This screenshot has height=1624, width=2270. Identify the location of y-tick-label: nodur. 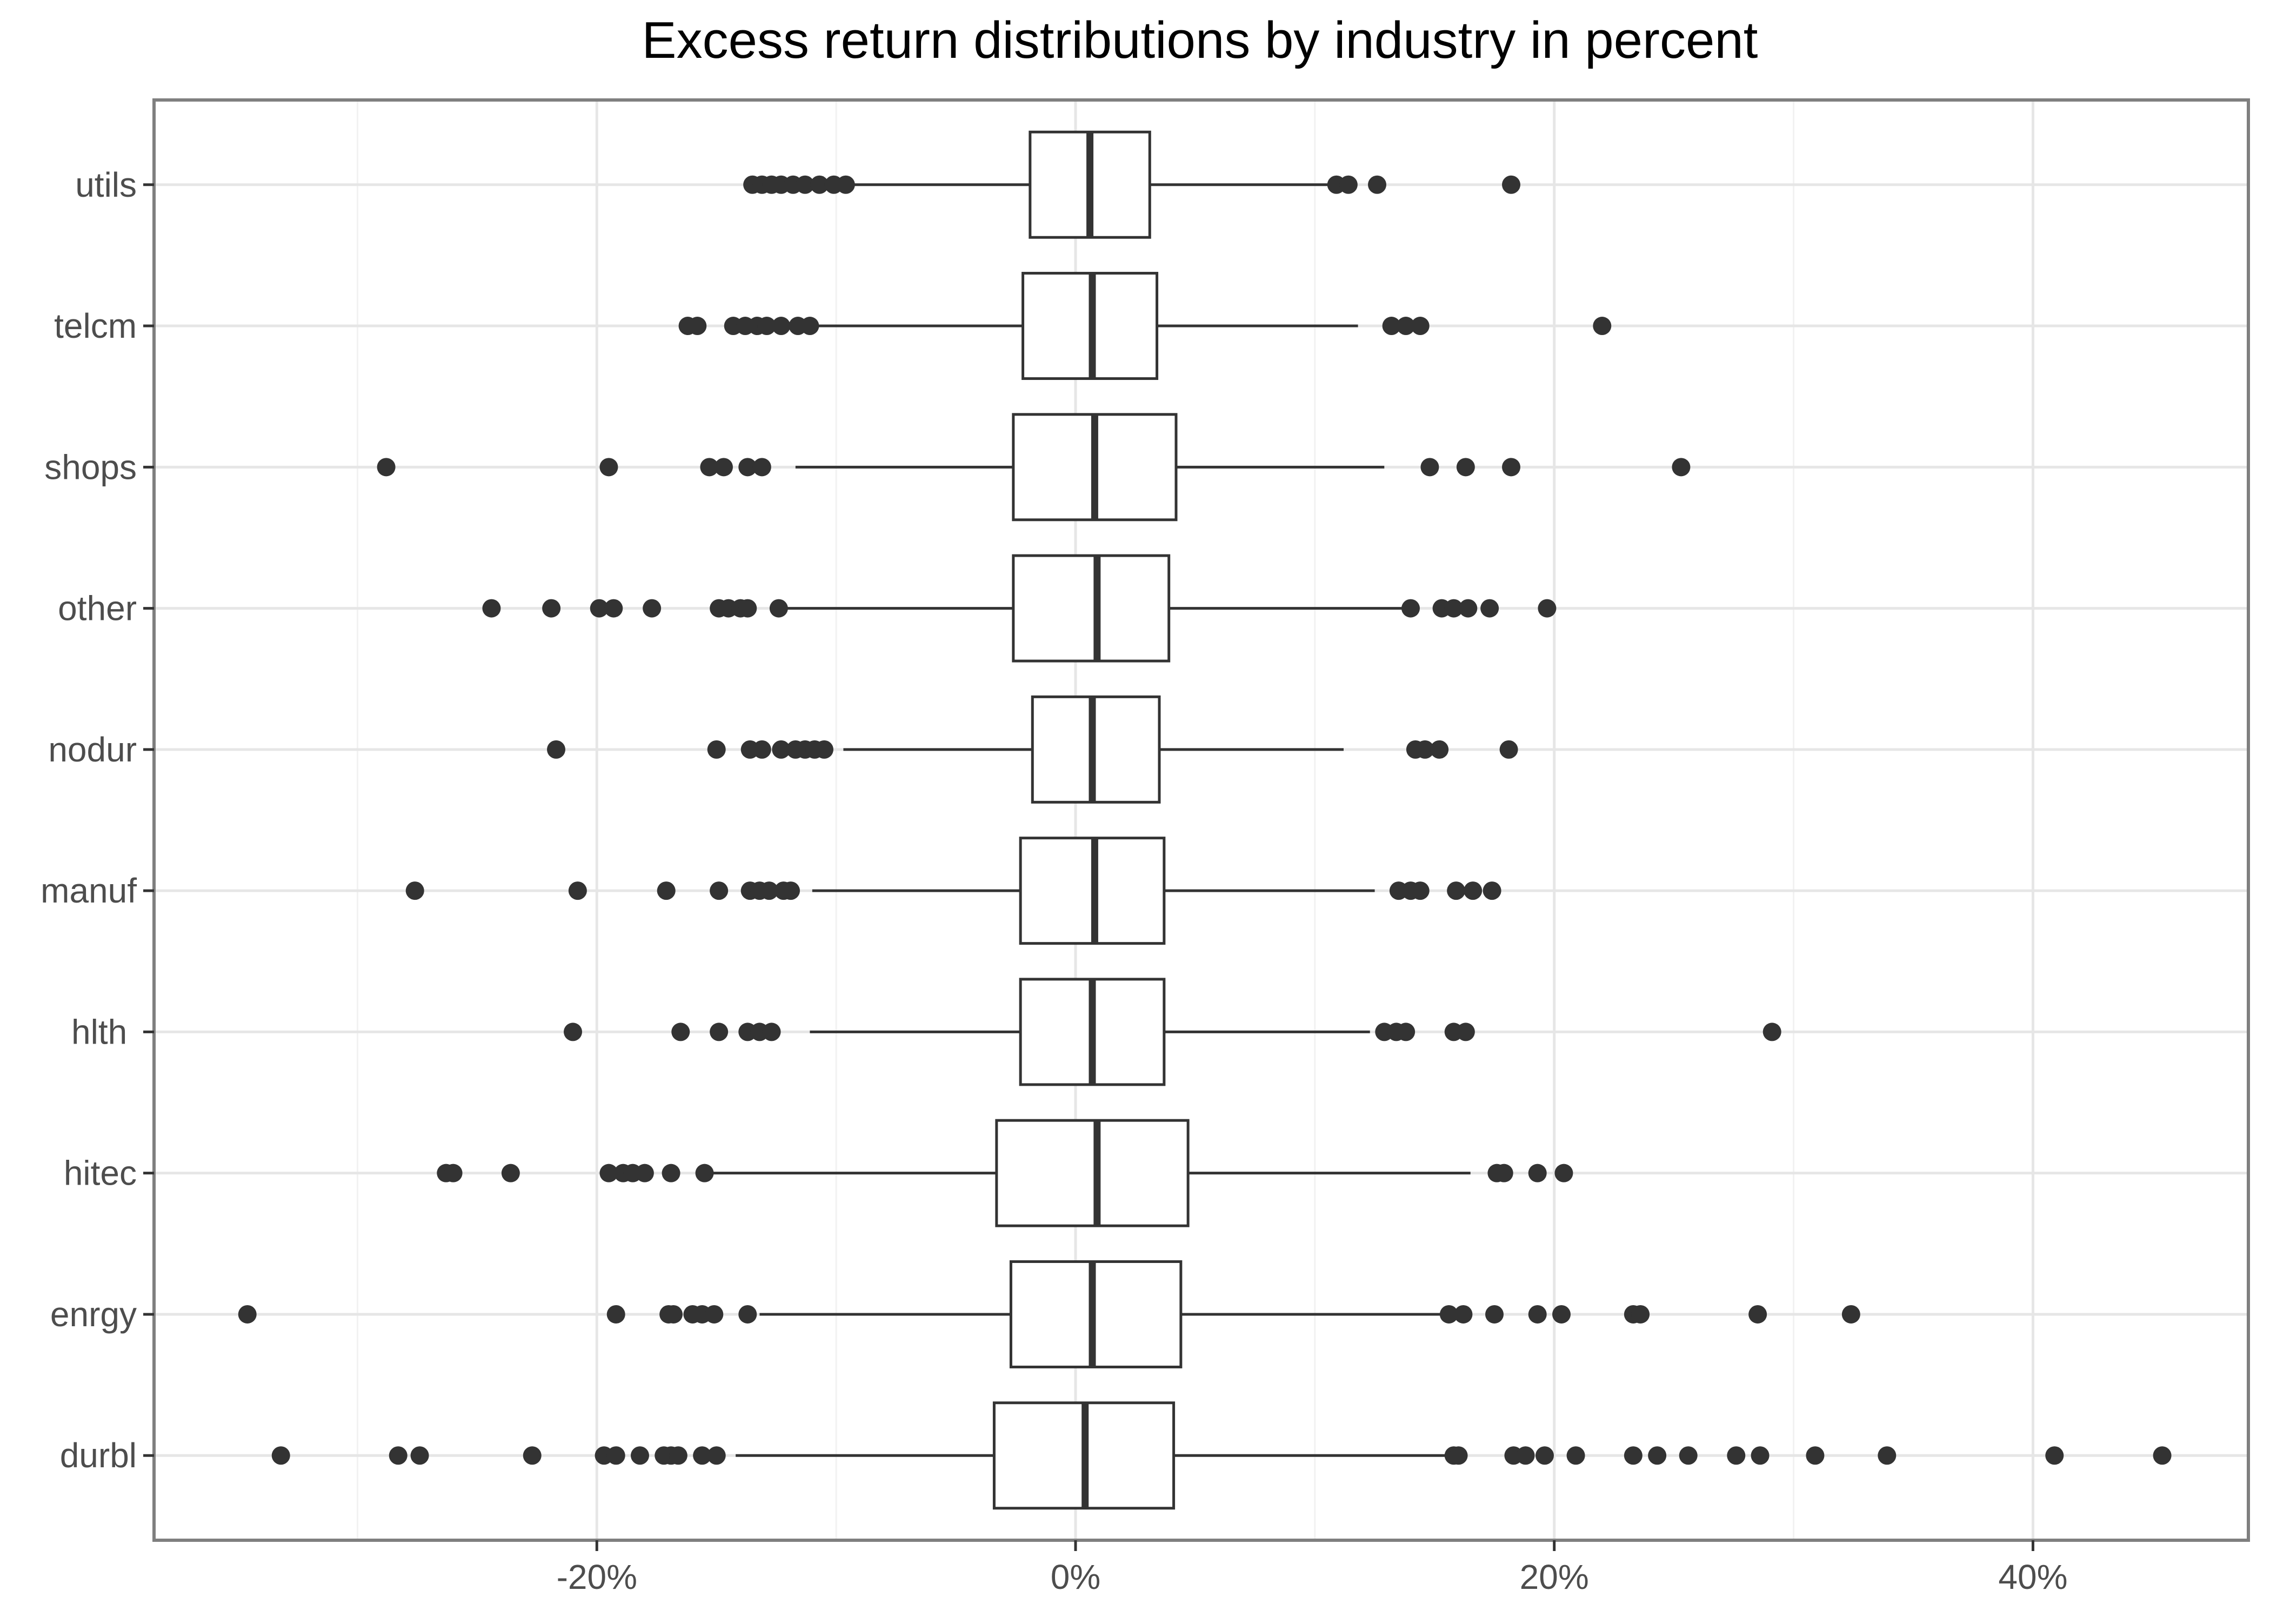
(92, 749).